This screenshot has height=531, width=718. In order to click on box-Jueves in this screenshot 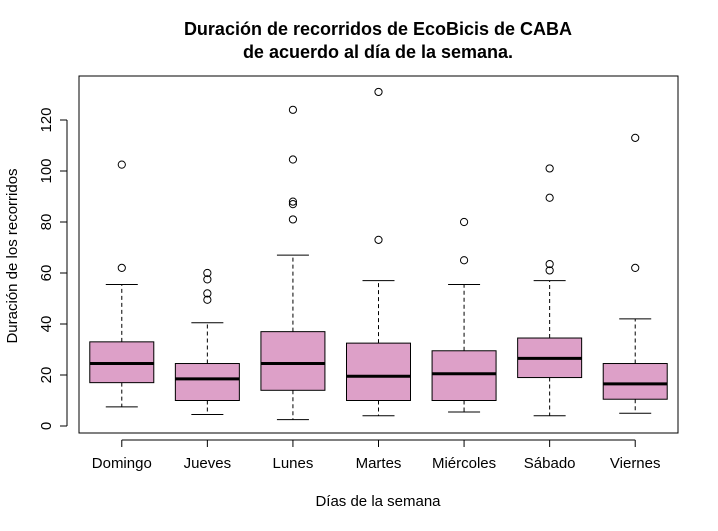, I will do `click(207, 382)`.